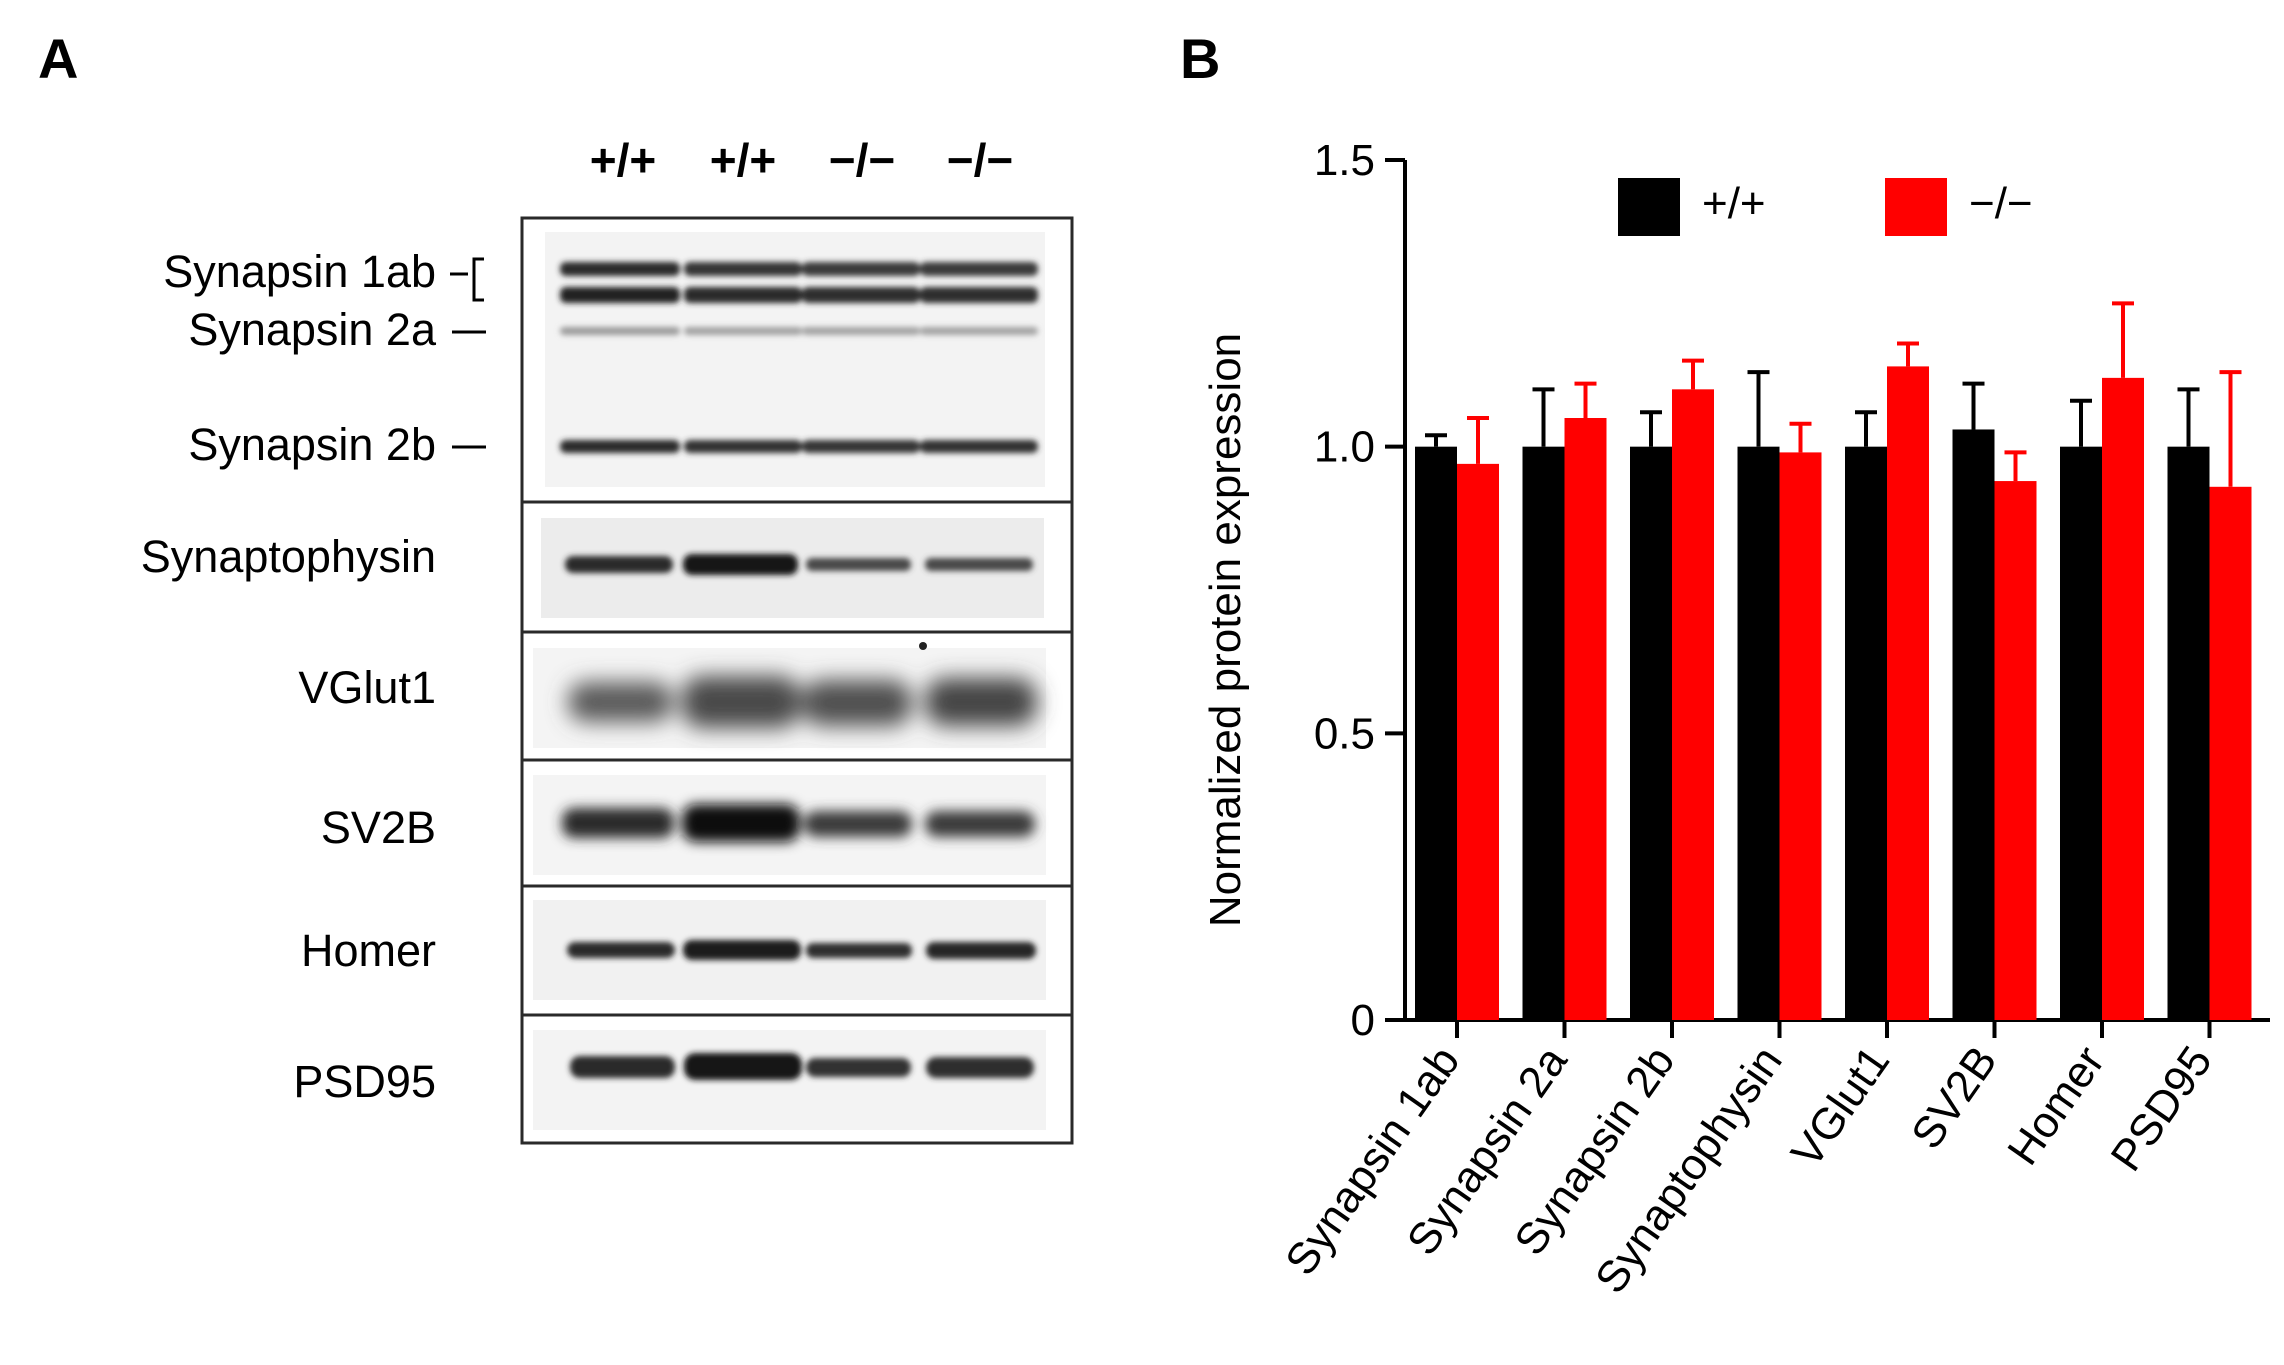 Image resolution: width=2284 pixels, height=1365 pixels. What do you see at coordinates (1959, 207) in the screenshot?
I see `legend-item: −/−` at bounding box center [1959, 207].